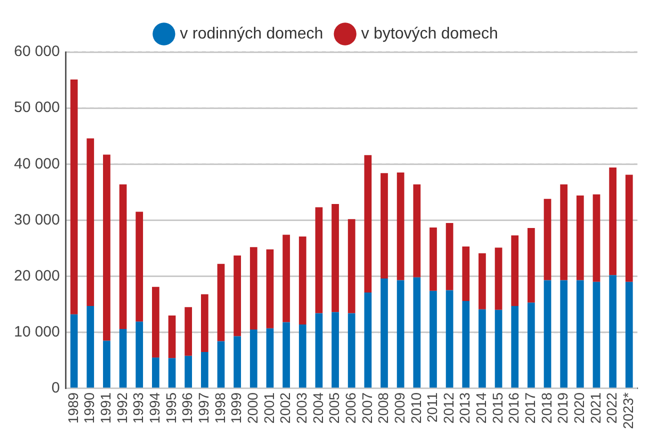 This screenshot has width=650, height=433. Describe the element at coordinates (37, 51) in the screenshot. I see `y-tick-label: 60 000` at that location.